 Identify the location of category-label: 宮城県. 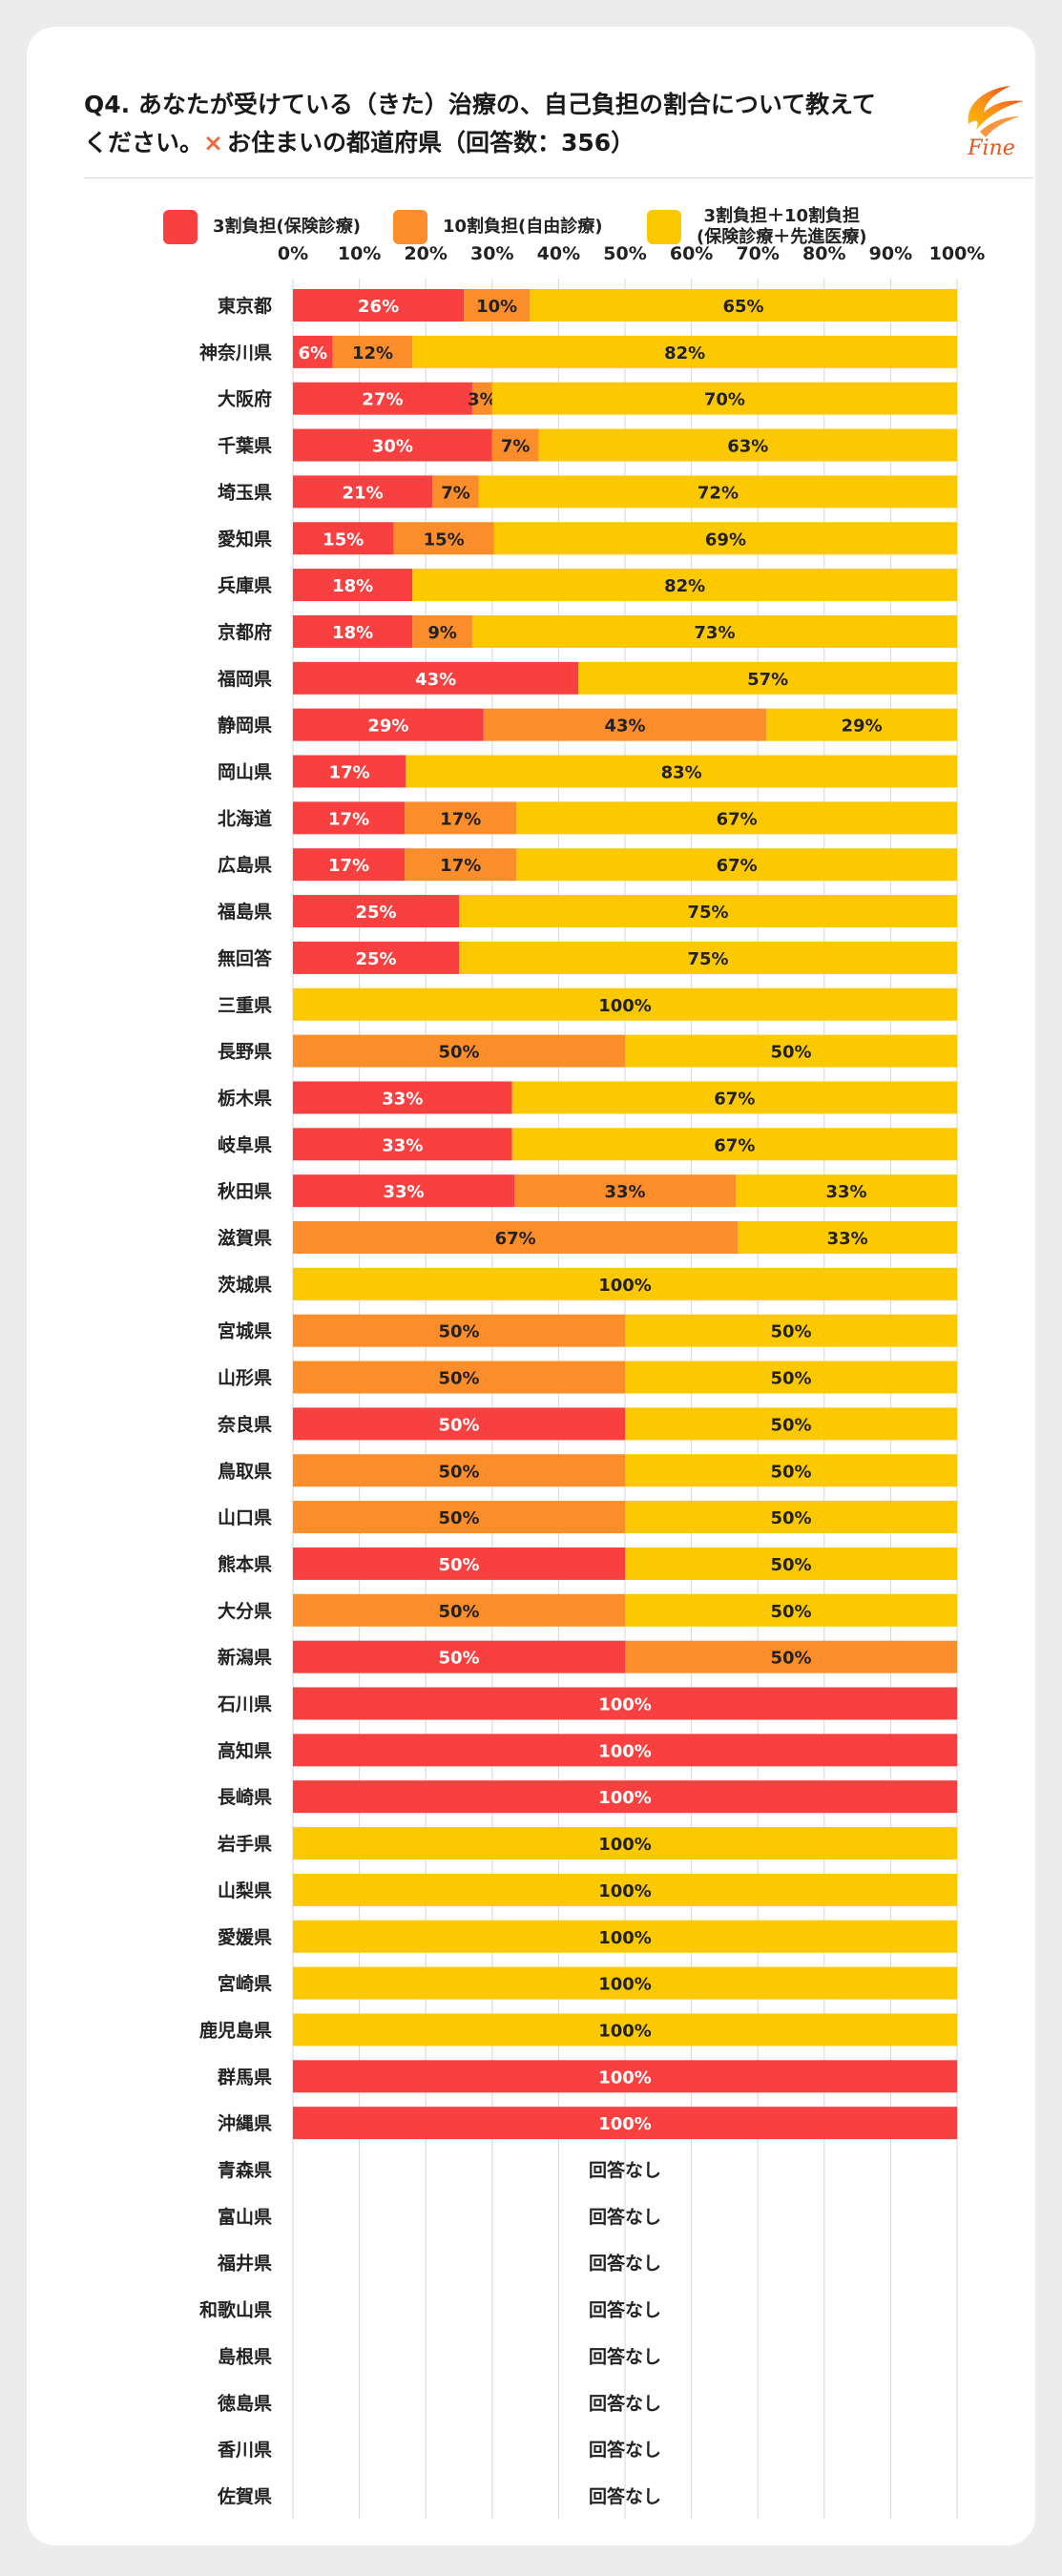
(245, 1331).